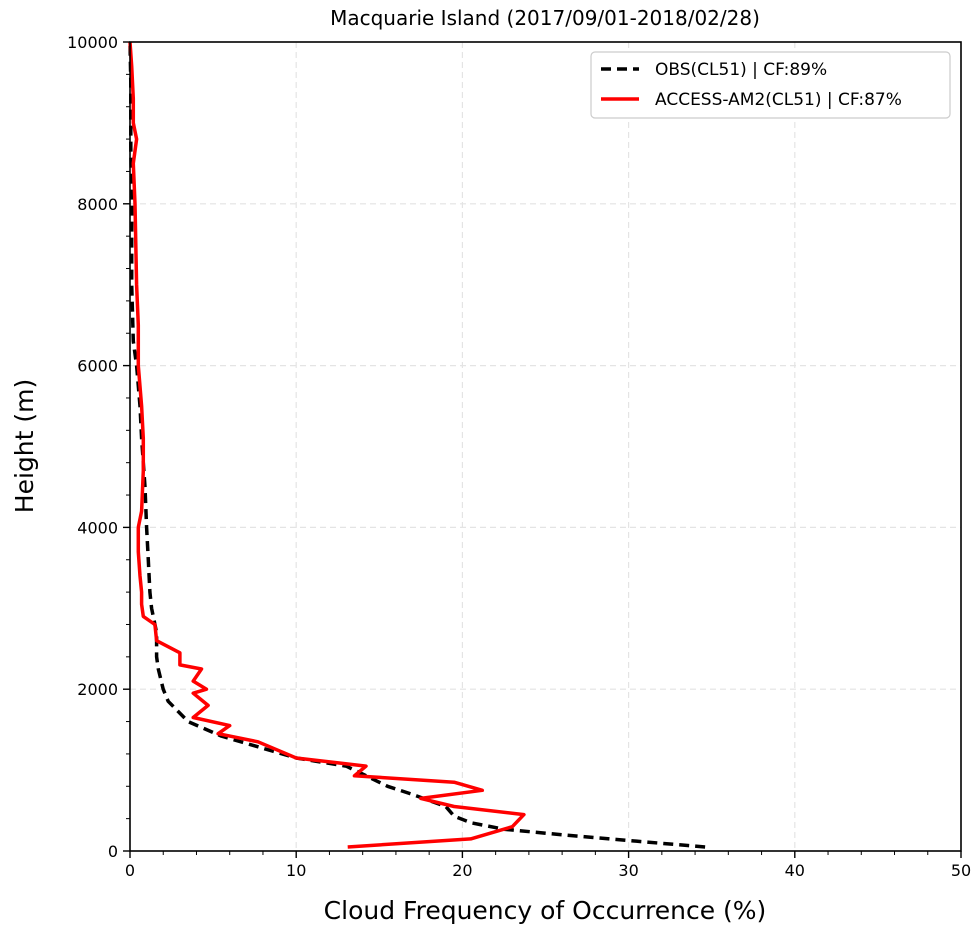 Image resolution: width=976 pixels, height=928 pixels. Describe the element at coordinates (92, 42) in the screenshot. I see `y-tick-label: 10000` at that location.